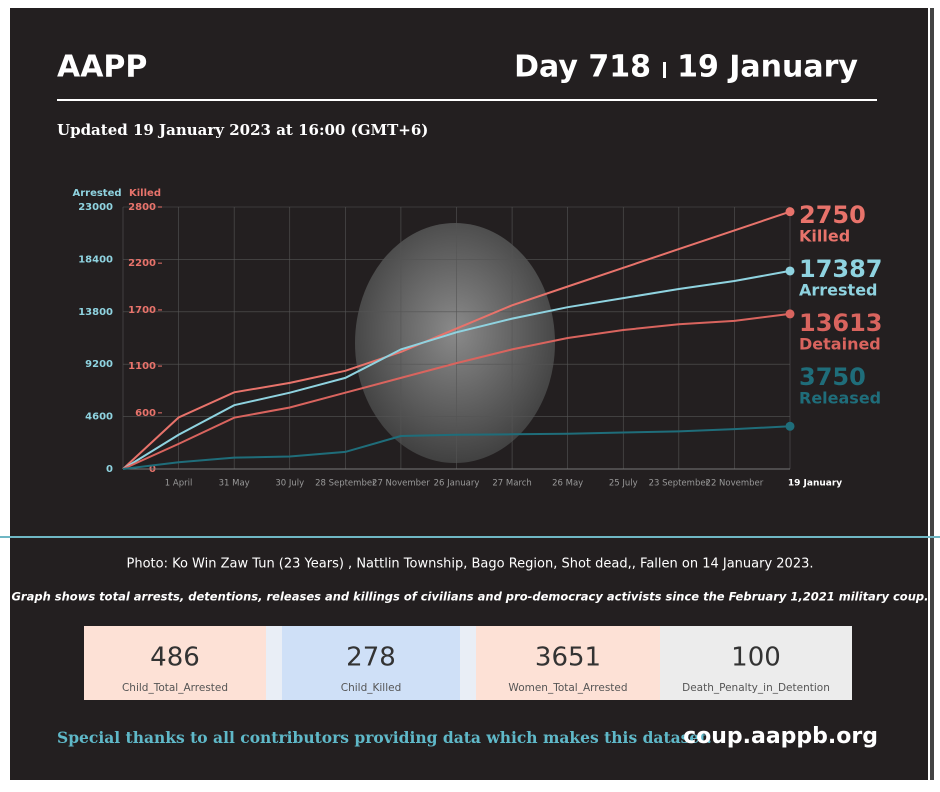 This screenshot has width=940, height=792. What do you see at coordinates (401, 484) in the screenshot?
I see `x-tick-label: 27 November` at bounding box center [401, 484].